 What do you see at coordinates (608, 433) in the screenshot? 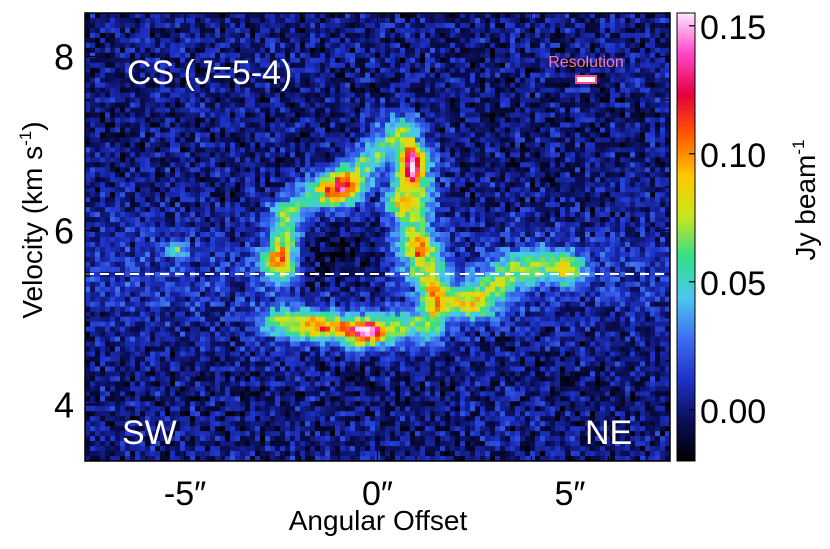
I see `corner-label-ne: NE` at bounding box center [608, 433].